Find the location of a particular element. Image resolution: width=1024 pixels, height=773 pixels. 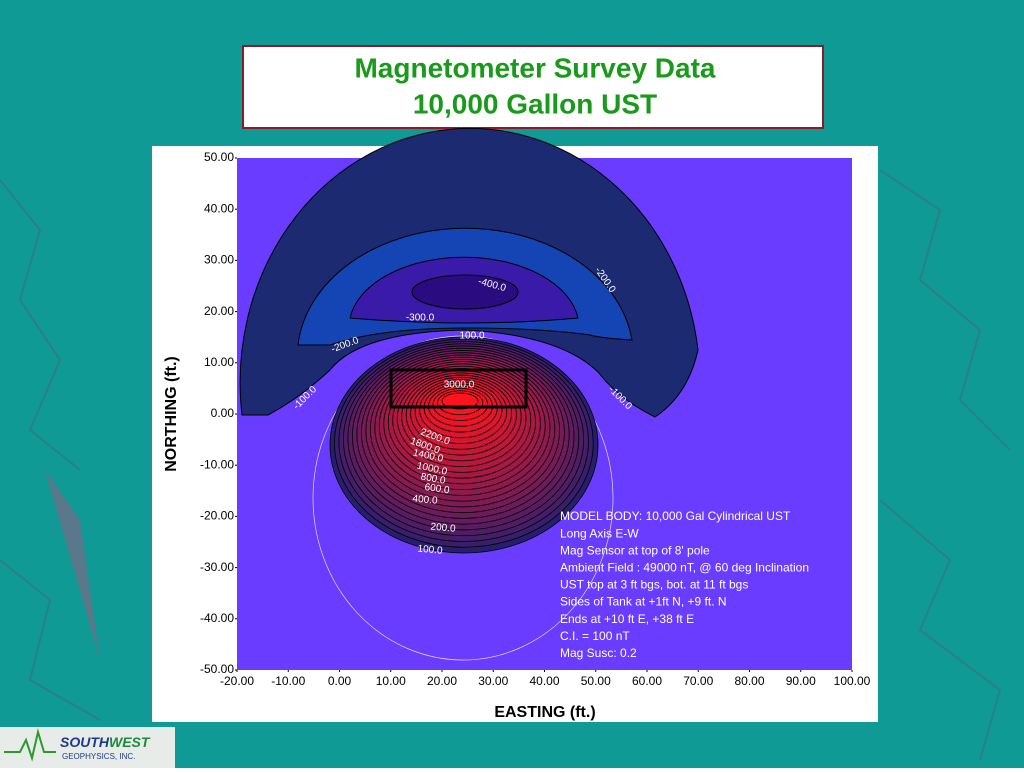

logo-name: SOUTHWEST is located at coordinates (105, 742).